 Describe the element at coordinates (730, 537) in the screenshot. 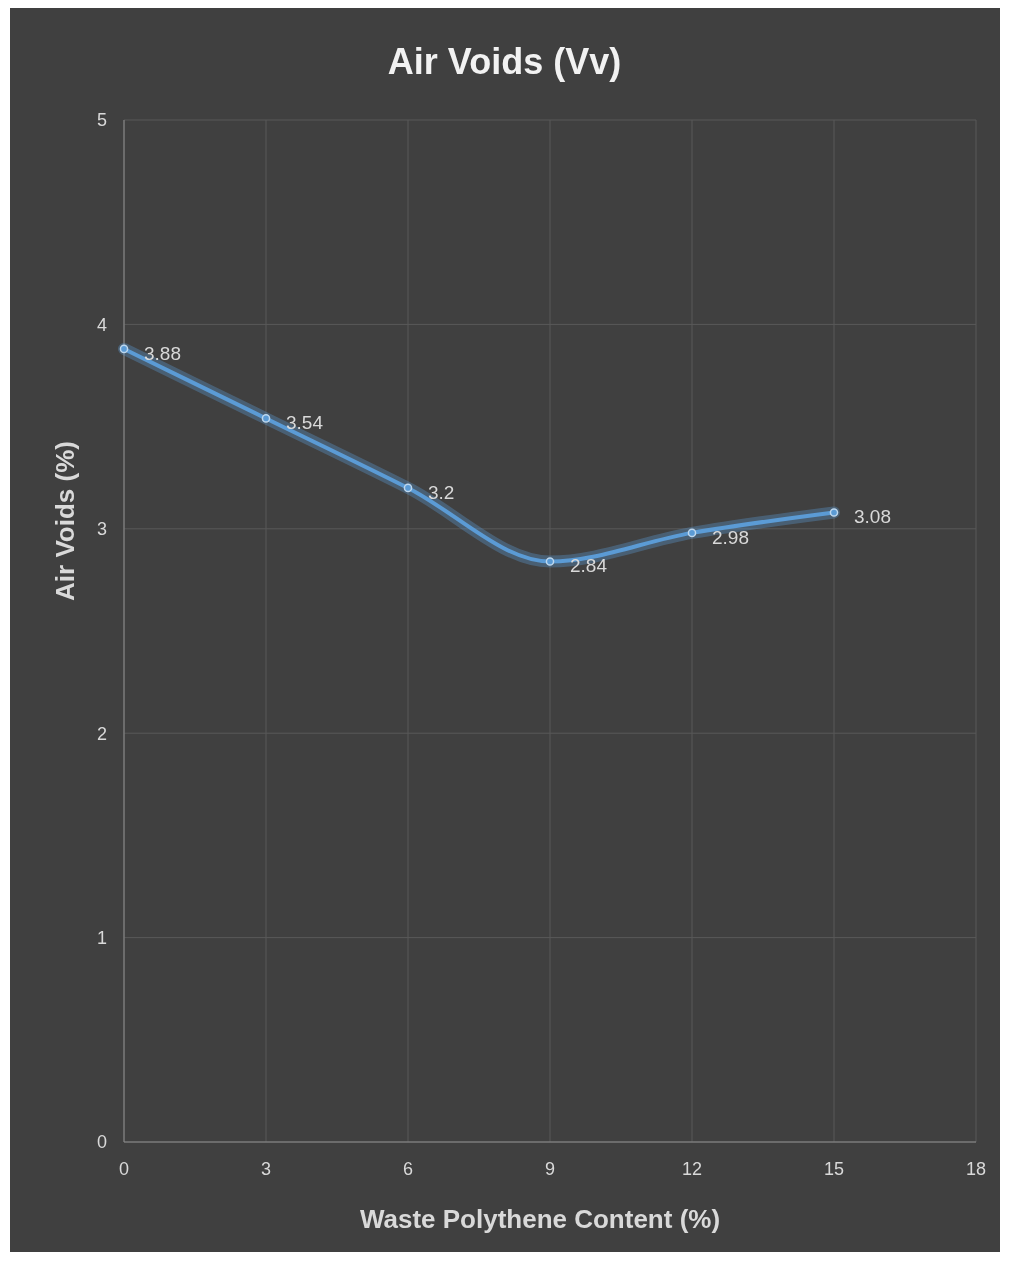

I see `data-label: 2.98` at that location.